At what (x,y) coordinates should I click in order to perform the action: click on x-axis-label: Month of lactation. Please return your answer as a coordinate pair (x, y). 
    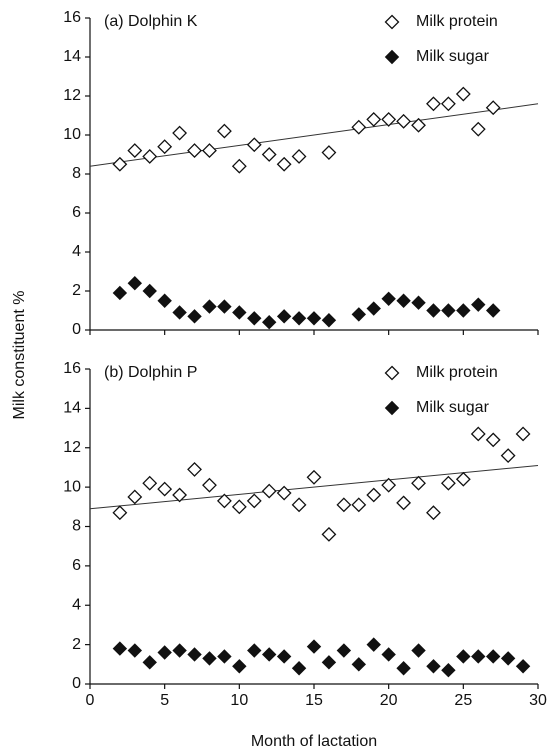
    Looking at the image, I should click on (314, 741).